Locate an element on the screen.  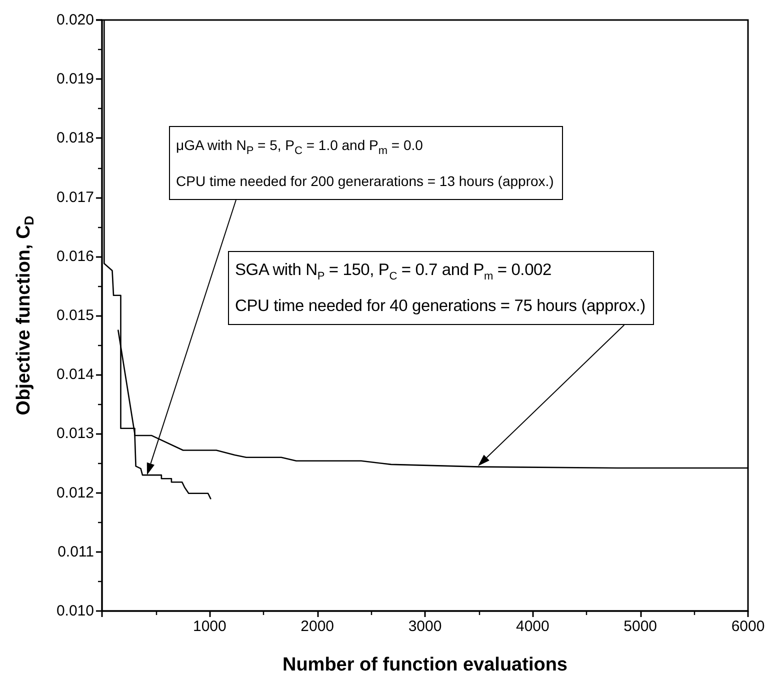
annotation: CPU time needed for 200 generarations = 13 hours (approx.) is located at coordinates (365, 181).